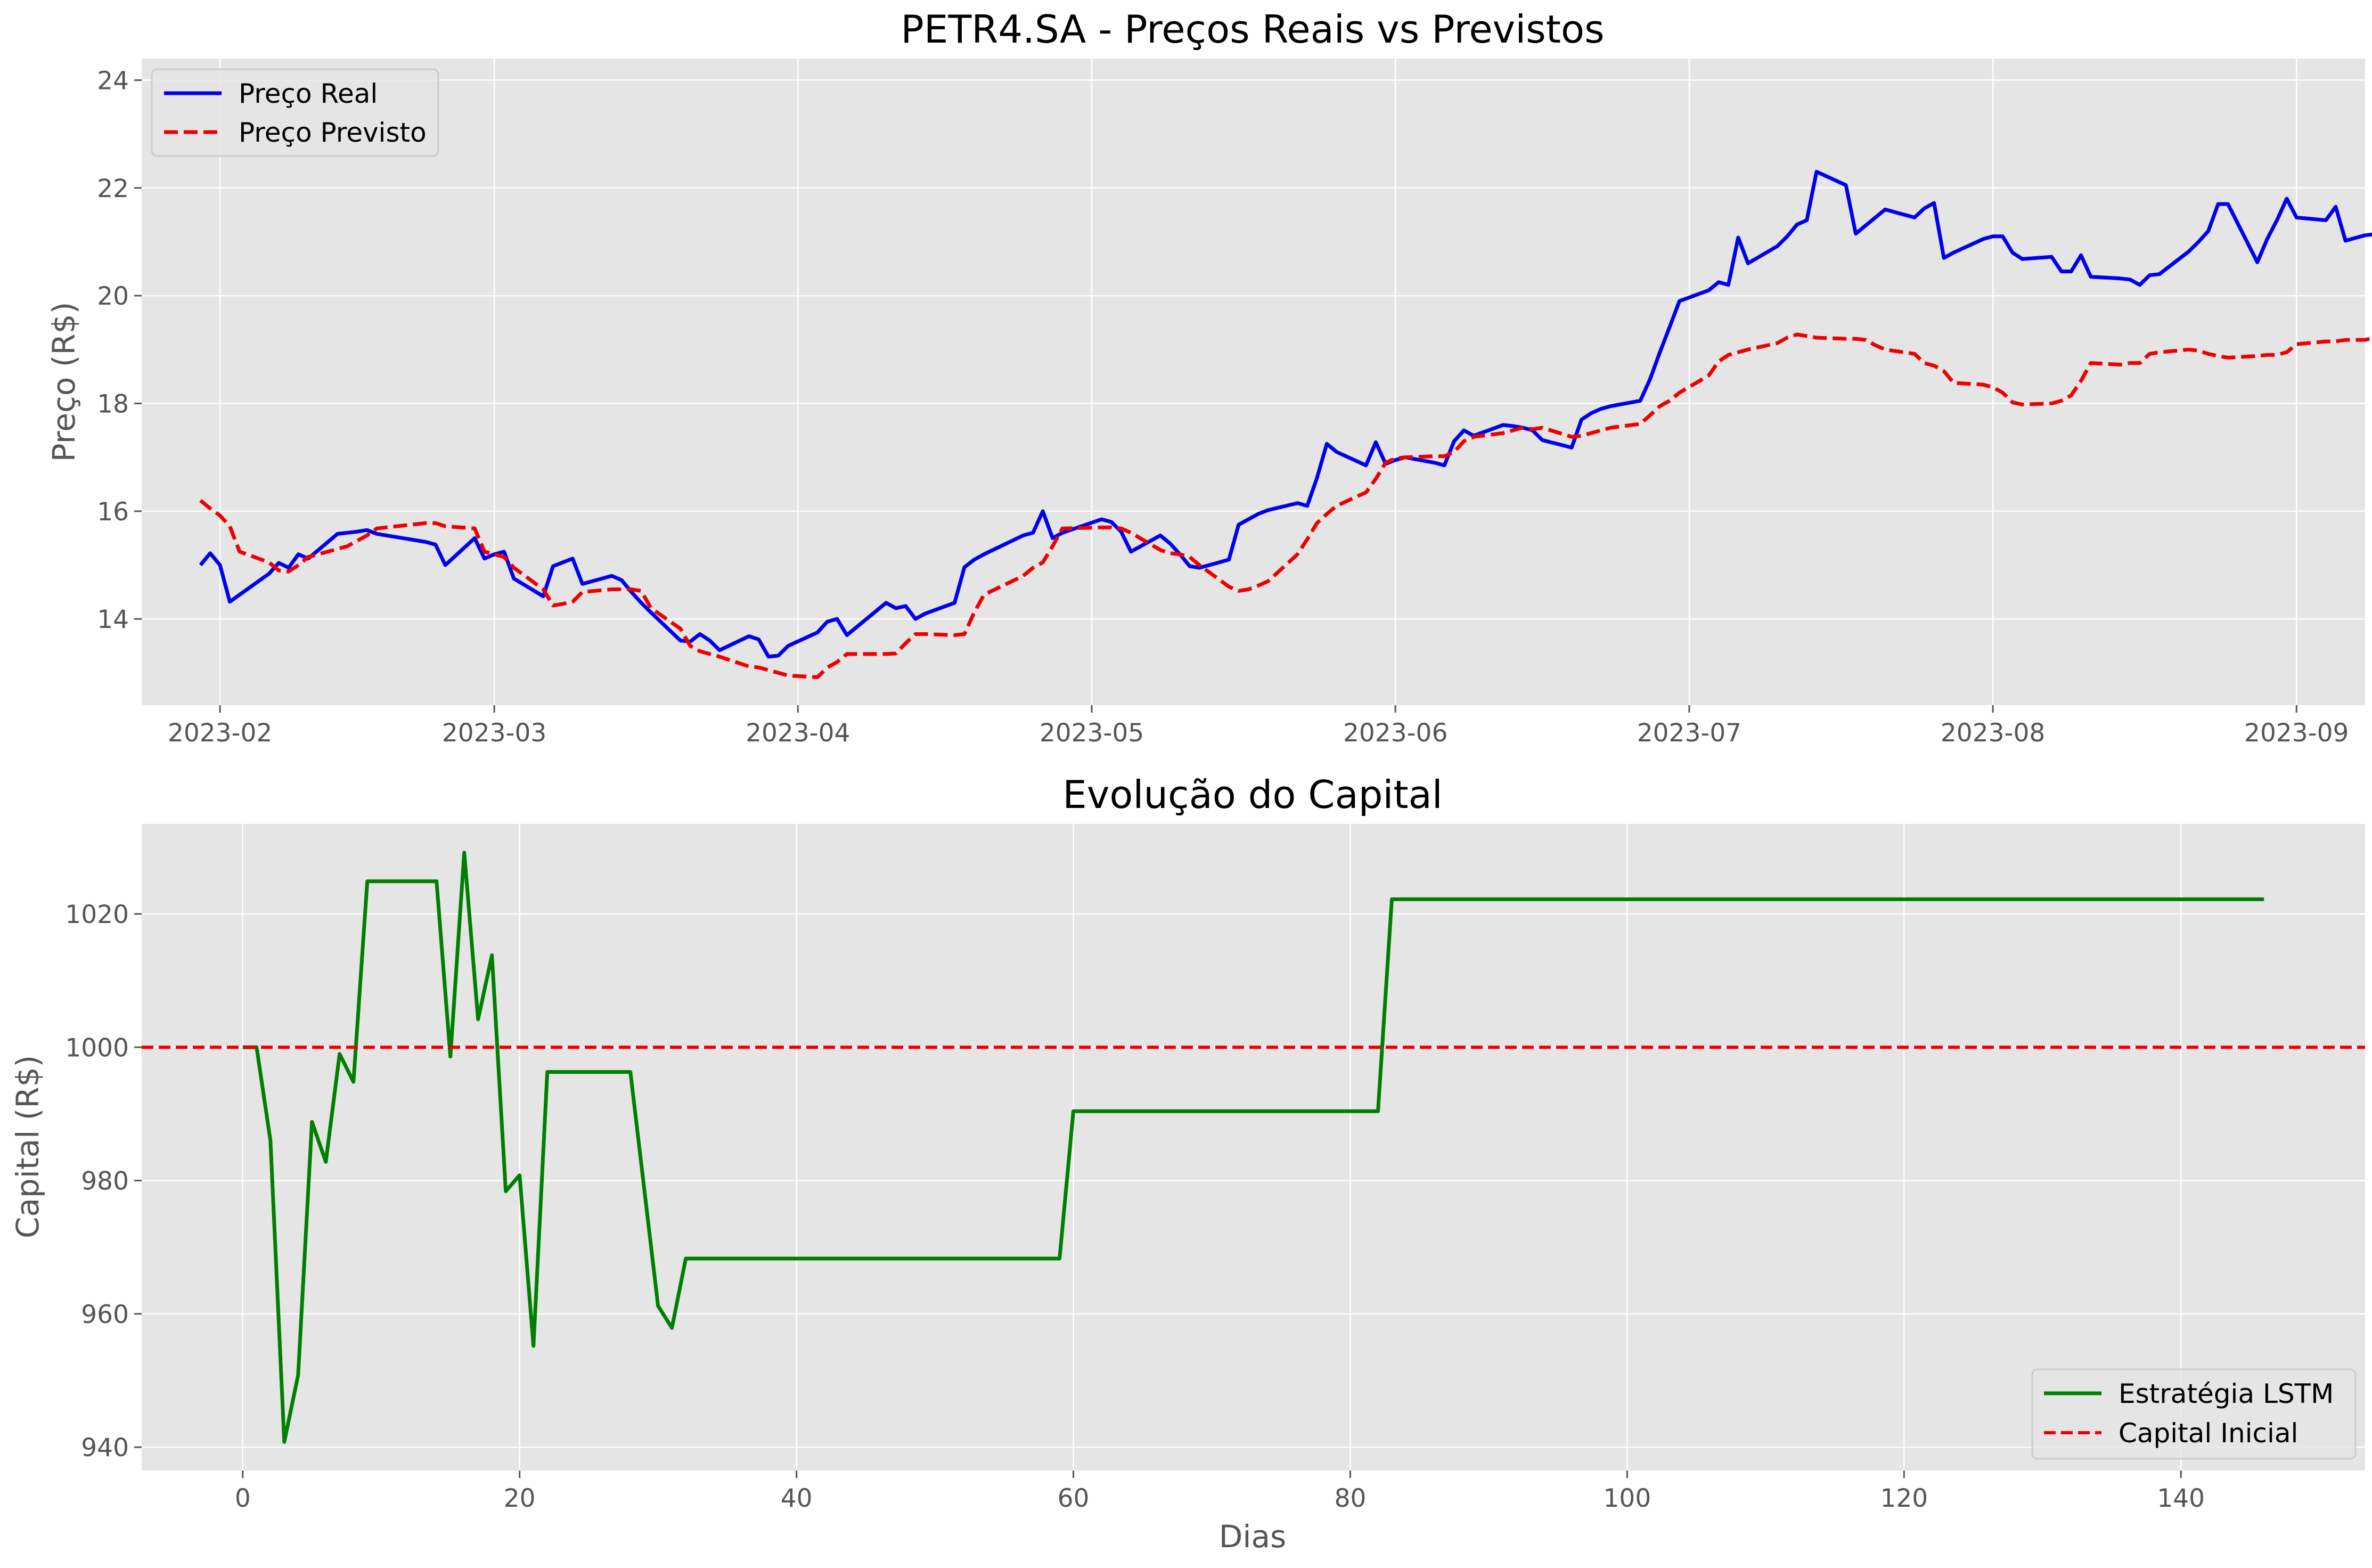  What do you see at coordinates (64, 382) in the screenshot?
I see `price-y-axis-label: Preço (R$)` at bounding box center [64, 382].